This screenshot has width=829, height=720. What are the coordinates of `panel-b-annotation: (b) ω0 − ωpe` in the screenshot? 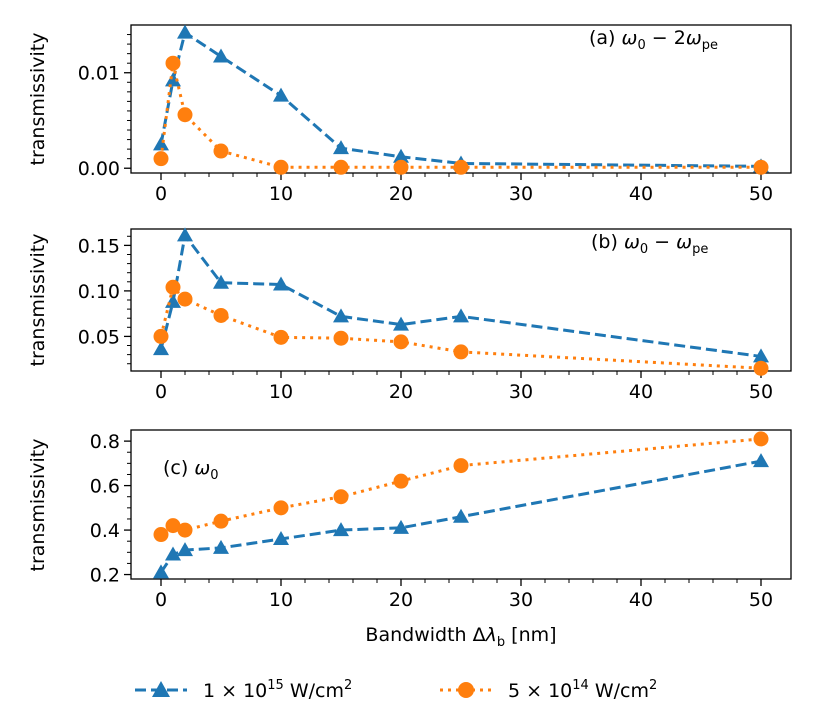 It's located at (649, 244).